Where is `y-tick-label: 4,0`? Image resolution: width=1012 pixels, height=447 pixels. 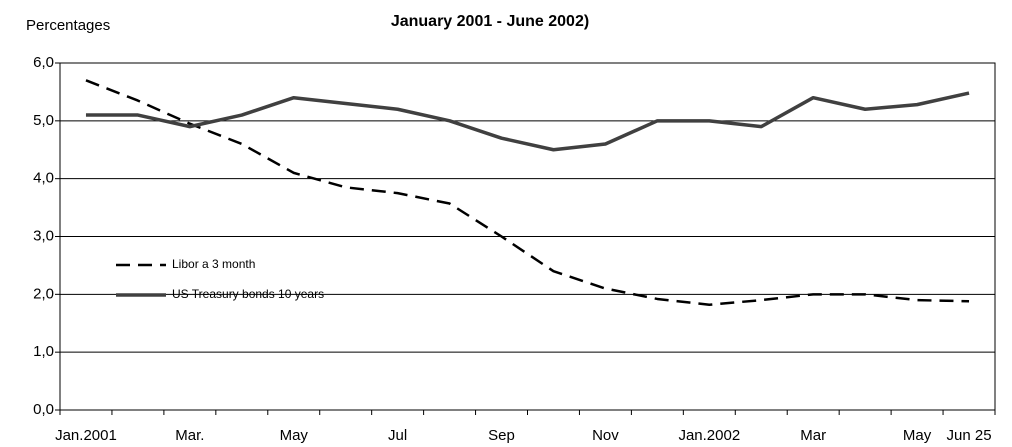 y-tick-label: 4,0 is located at coordinates (43, 178).